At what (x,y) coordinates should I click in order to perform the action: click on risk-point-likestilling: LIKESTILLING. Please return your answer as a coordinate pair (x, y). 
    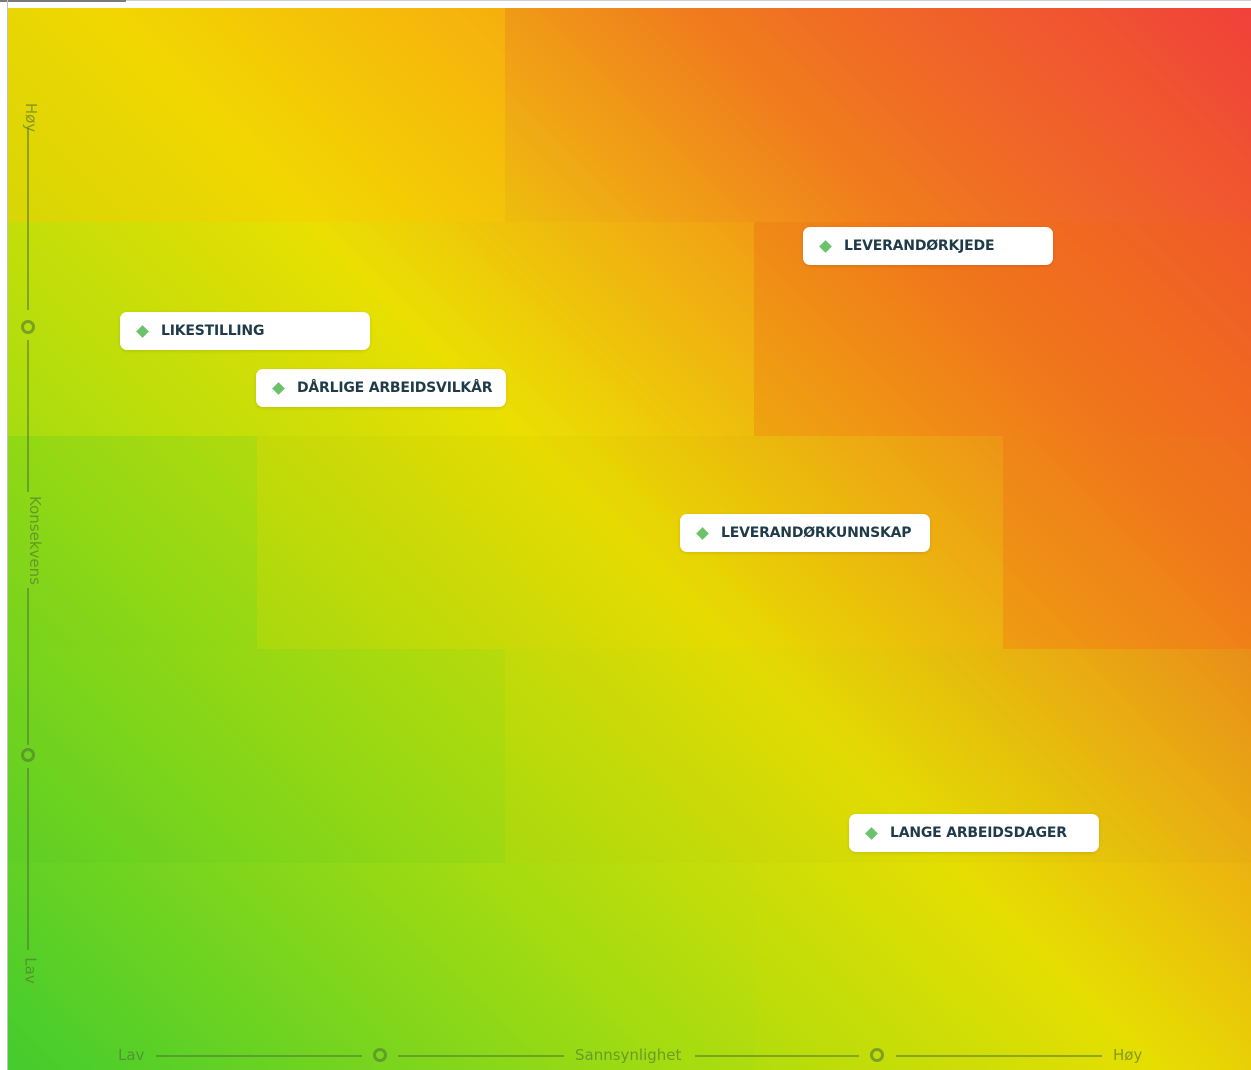
    Looking at the image, I should click on (245, 331).